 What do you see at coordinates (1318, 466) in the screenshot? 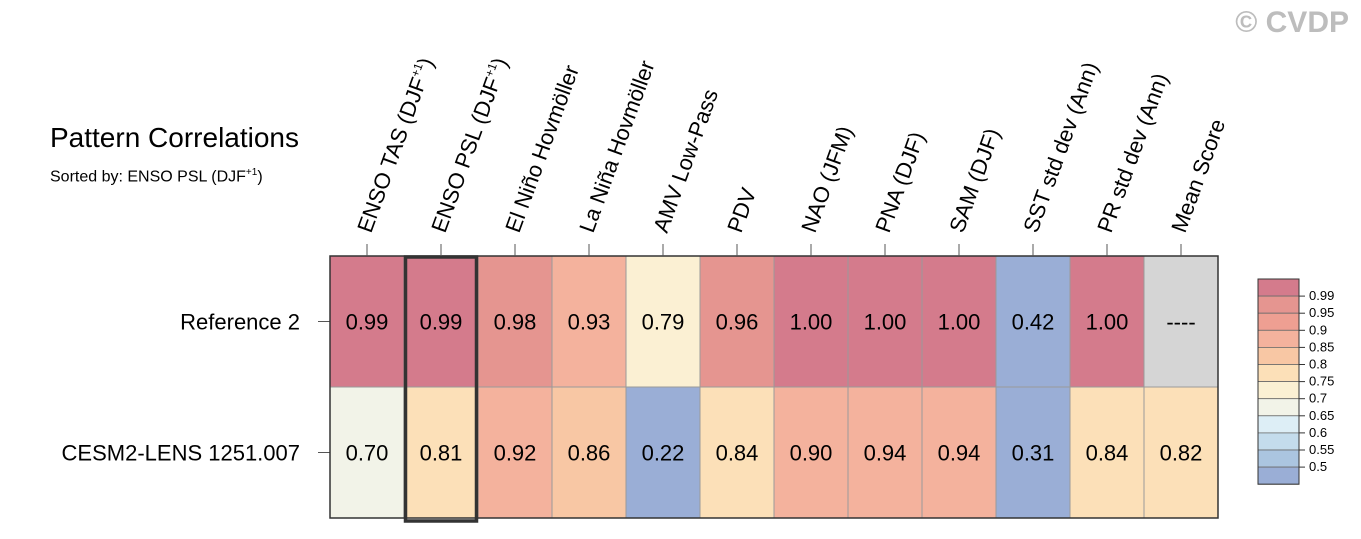
I see `colorbar-tick-label: 0.5` at bounding box center [1318, 466].